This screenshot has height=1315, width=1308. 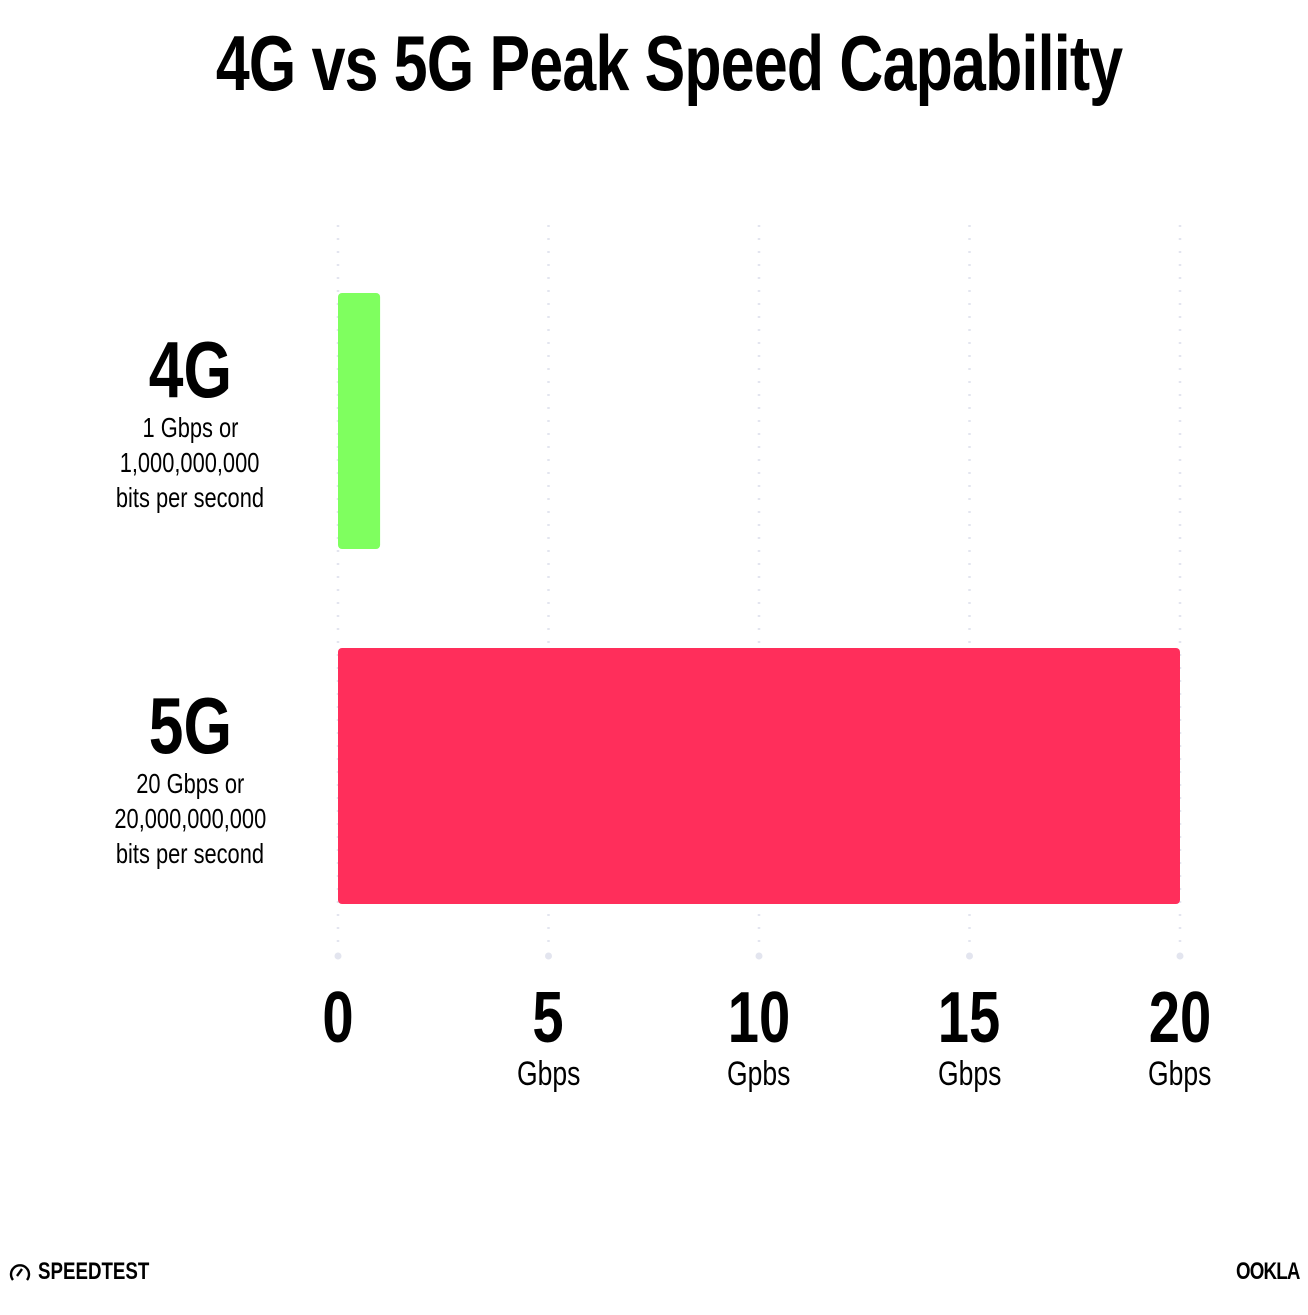 I want to click on tick-label-5: 5 Gbps, so click(x=549, y=1036).